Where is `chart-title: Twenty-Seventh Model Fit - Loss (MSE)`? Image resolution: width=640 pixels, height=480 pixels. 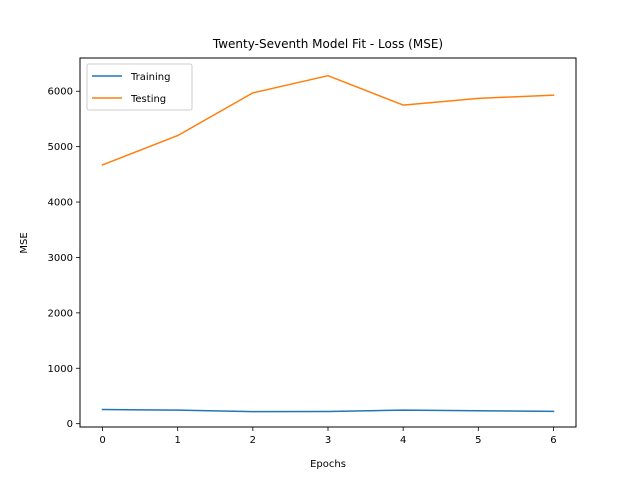 chart-title: Twenty-Seventh Model Fit - Loss (MSE) is located at coordinates (327, 44).